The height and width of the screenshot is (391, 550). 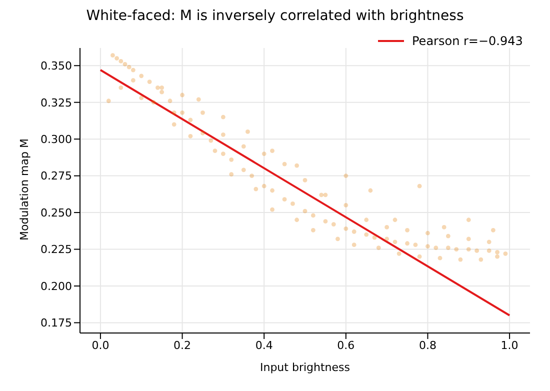 What do you see at coordinates (275, 17) in the screenshot?
I see `chart-title: White-faced: M is inversely correlated with brightness` at bounding box center [275, 17].